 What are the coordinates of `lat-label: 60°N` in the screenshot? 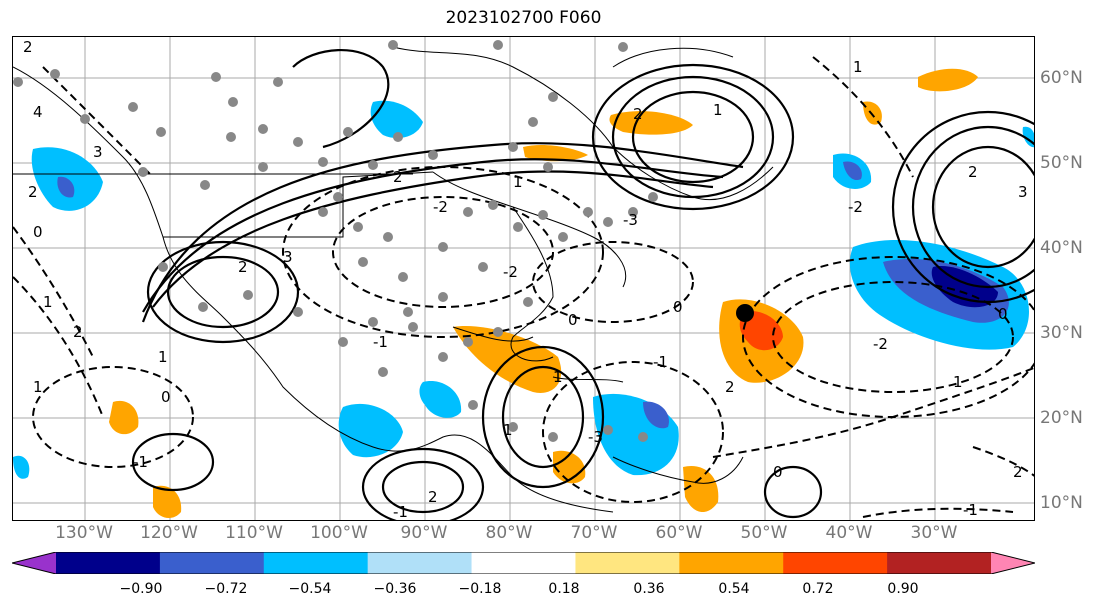 It's located at (1061, 78).